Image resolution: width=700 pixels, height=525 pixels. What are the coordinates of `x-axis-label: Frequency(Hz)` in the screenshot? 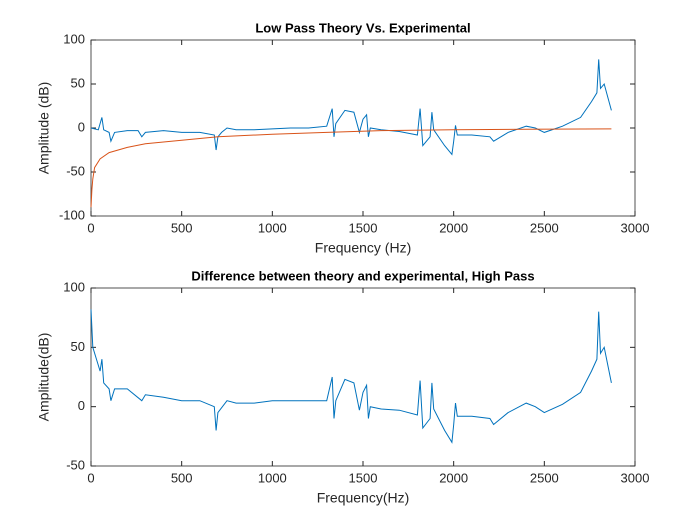 It's located at (363, 498).